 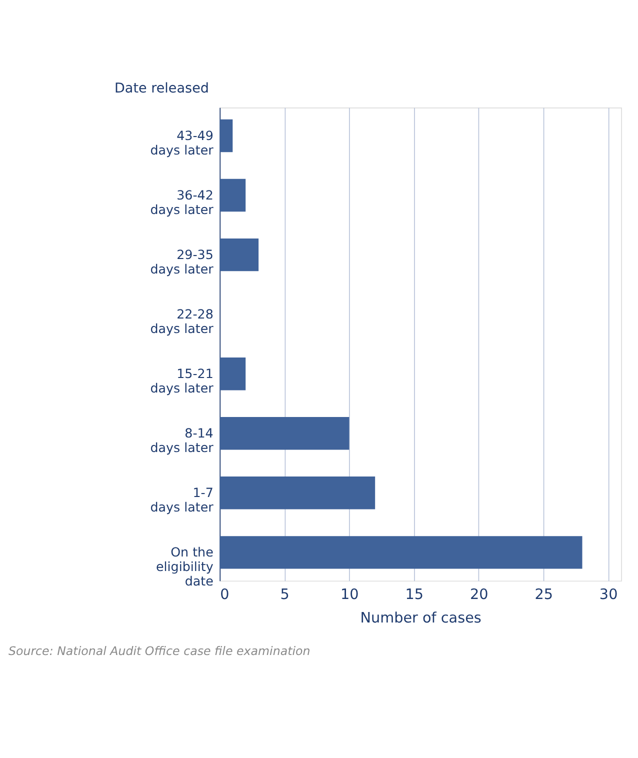 What do you see at coordinates (414, 594) in the screenshot?
I see `x-tick-label: 15` at bounding box center [414, 594].